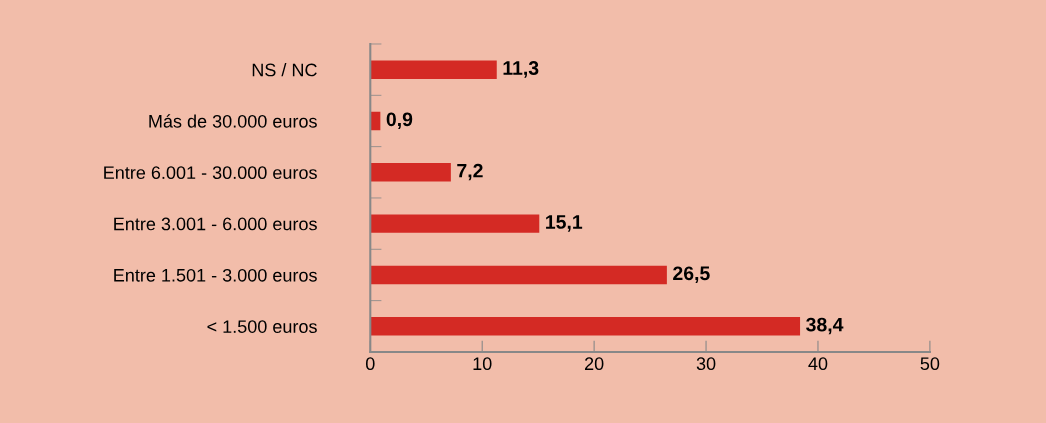 This screenshot has width=1046, height=423. I want to click on data-label: 38,4, so click(825, 326).